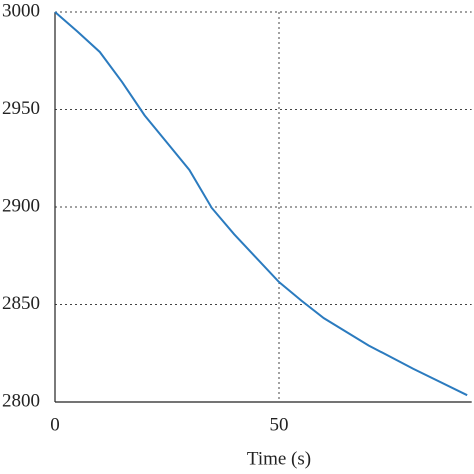  I want to click on x-tick-label: 0, so click(55, 424).